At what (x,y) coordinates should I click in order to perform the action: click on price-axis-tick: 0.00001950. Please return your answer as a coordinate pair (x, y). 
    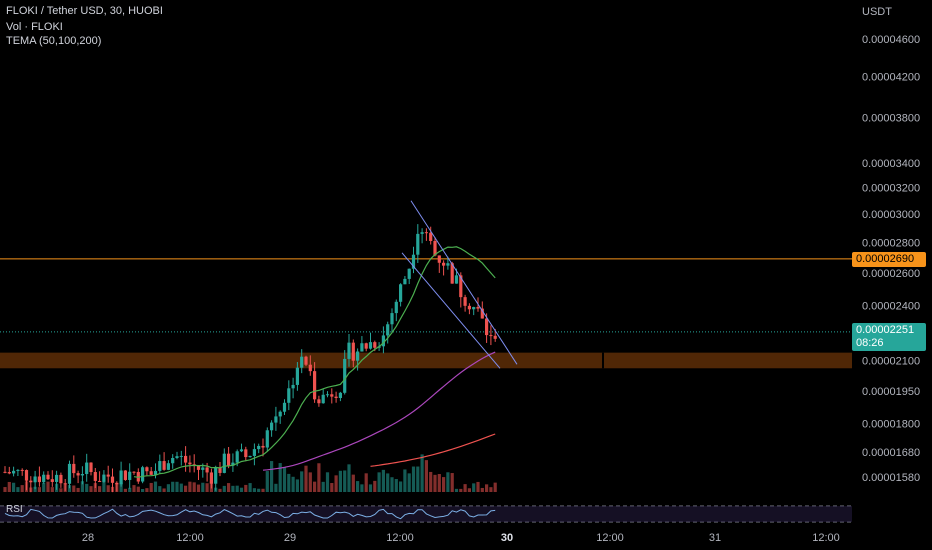
    Looking at the image, I should click on (891, 392).